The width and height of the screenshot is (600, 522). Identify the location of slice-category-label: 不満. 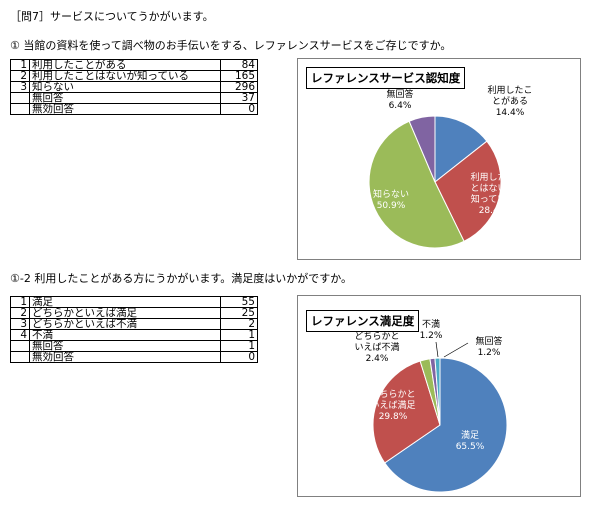
(431, 324).